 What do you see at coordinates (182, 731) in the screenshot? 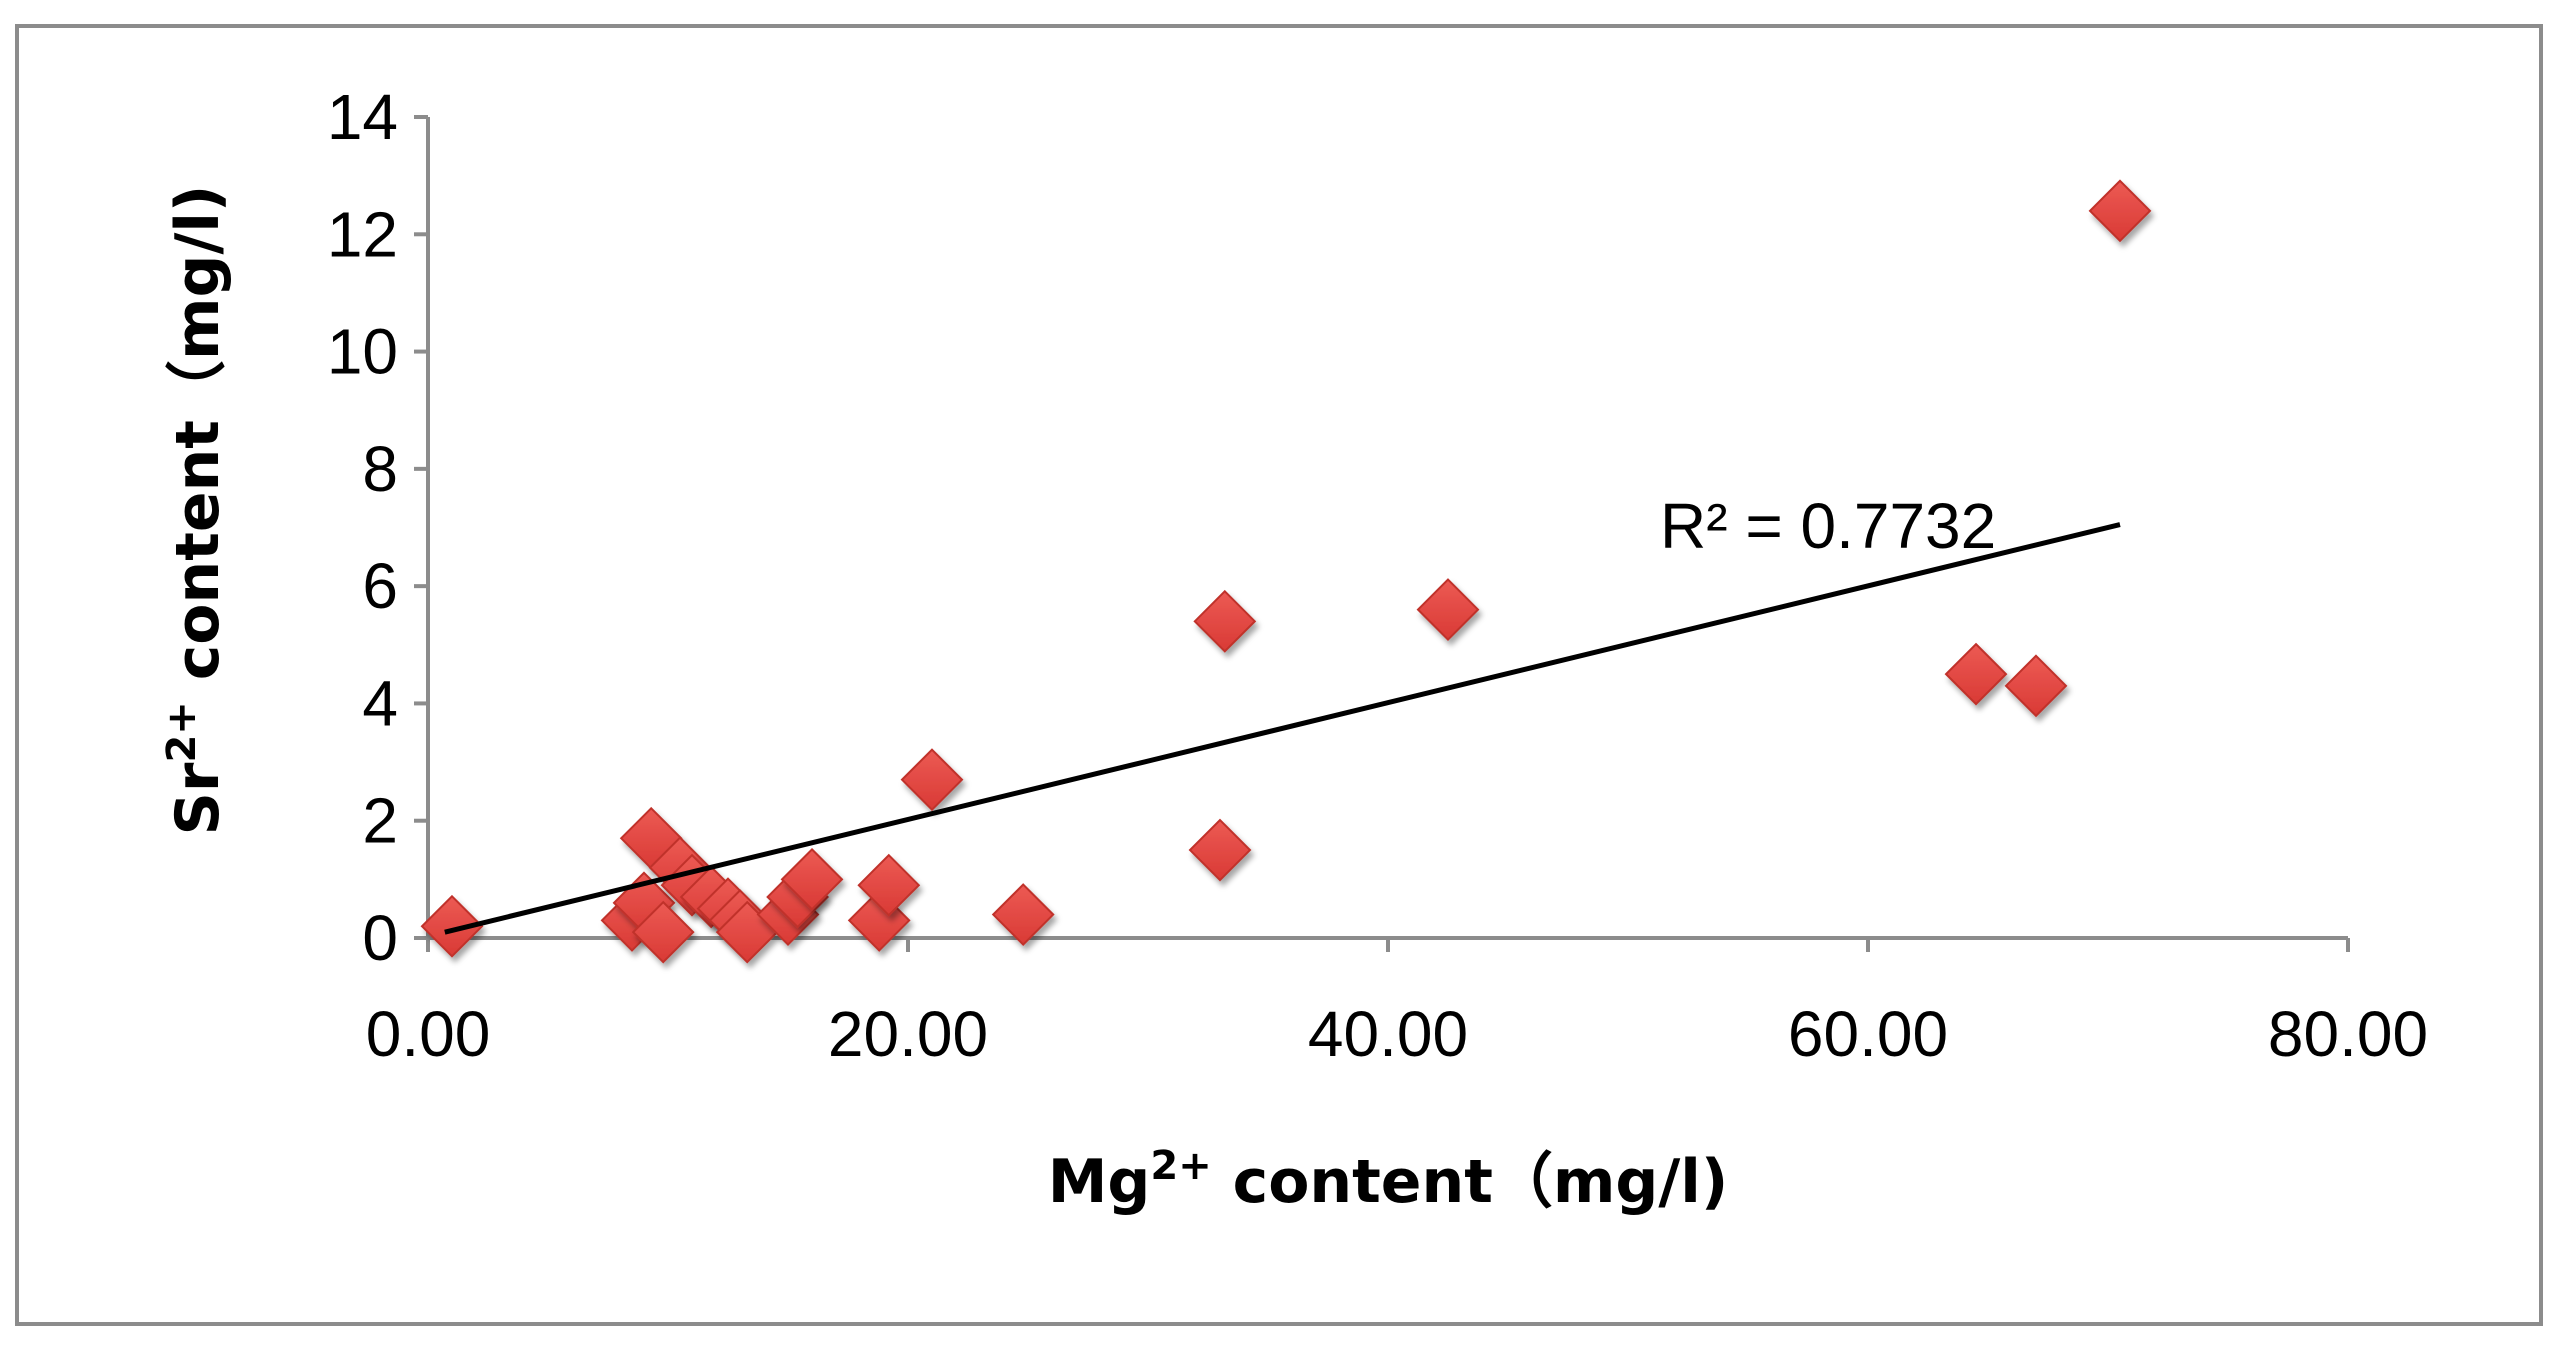
I see `y-axis-title-superscript: 2+` at bounding box center [182, 731].